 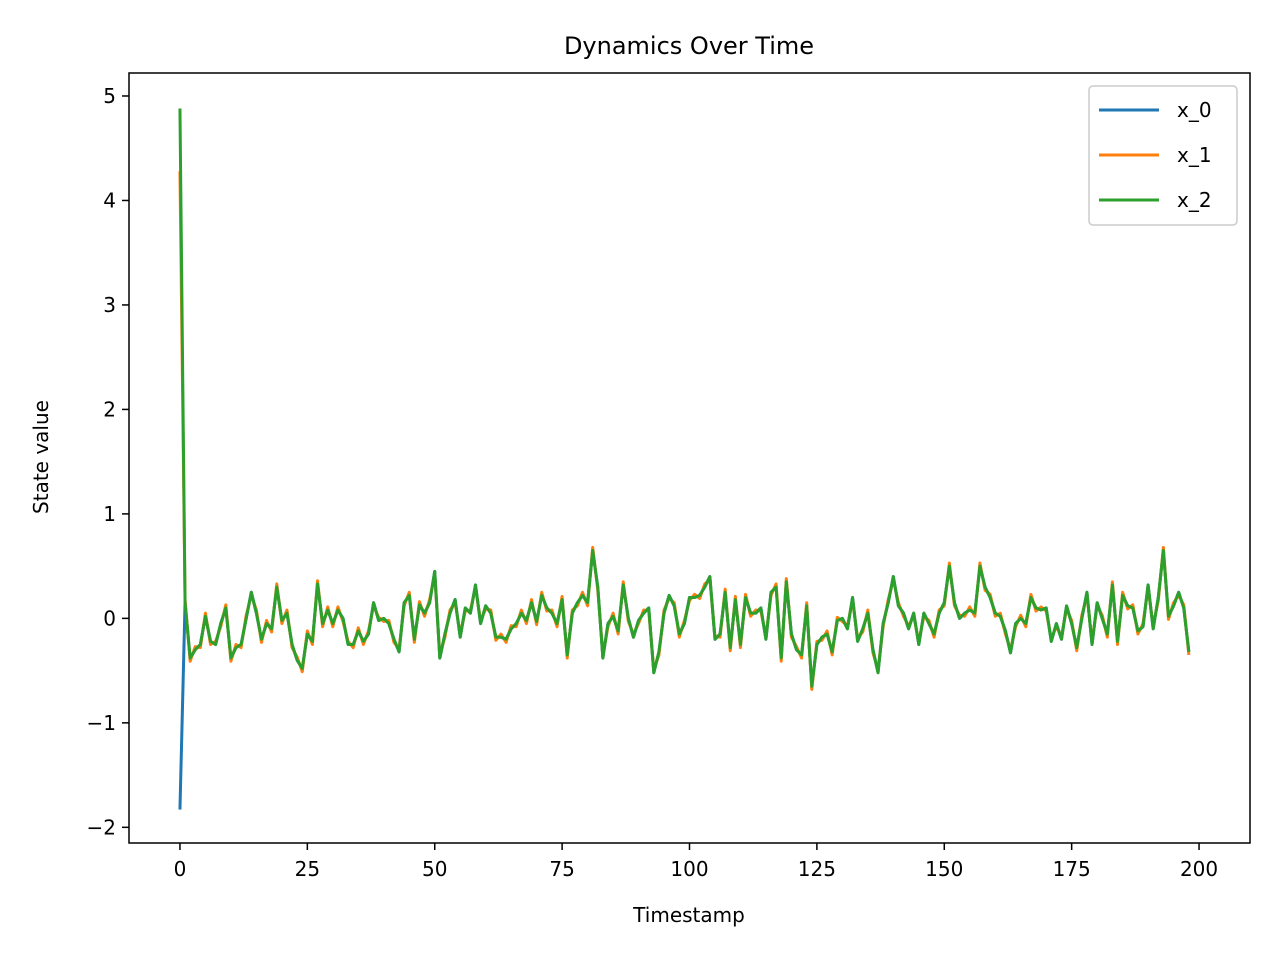 I want to click on legend-label-x-0: x_0, so click(x=1194, y=110).